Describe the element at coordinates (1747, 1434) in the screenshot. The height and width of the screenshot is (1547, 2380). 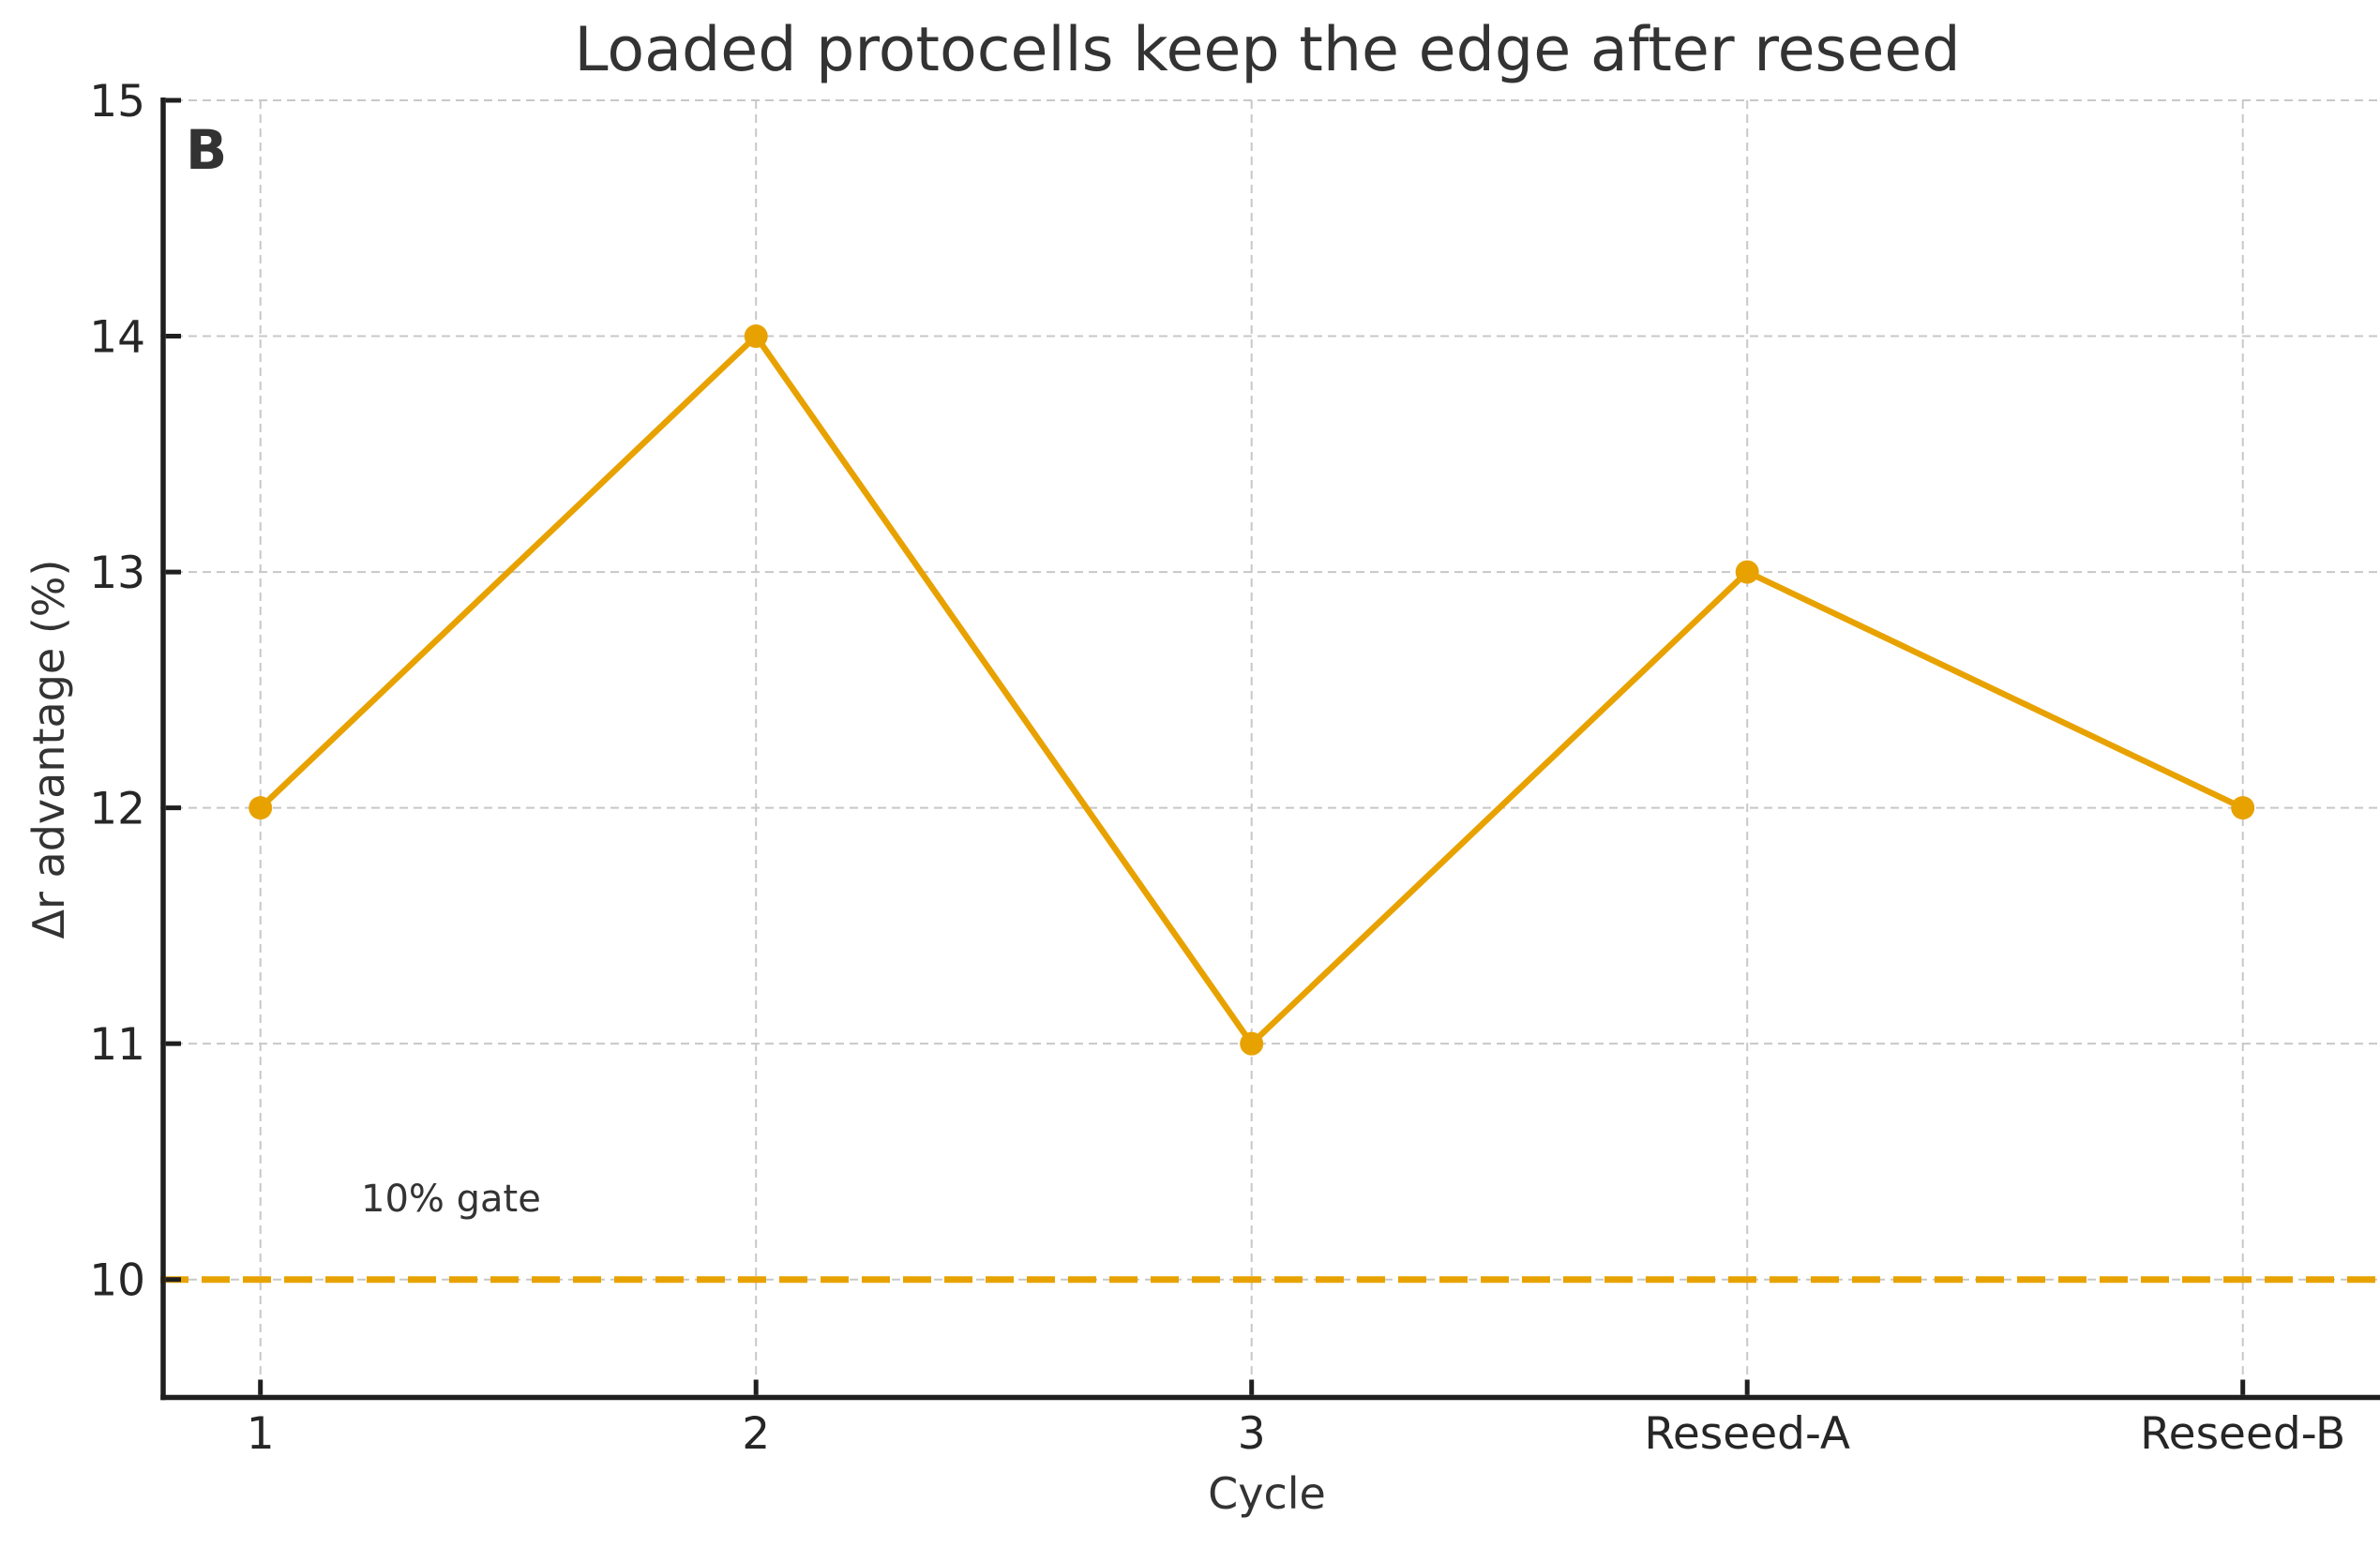
I see `x-tick-label: Reseed-A` at that location.